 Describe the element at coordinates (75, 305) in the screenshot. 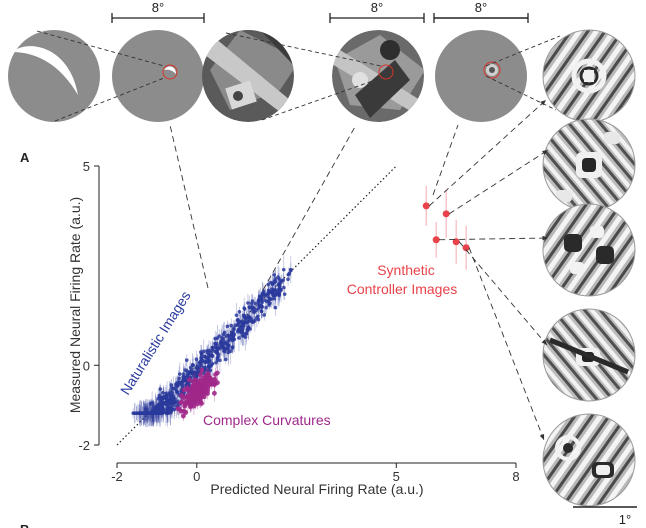

I see `y-axis-label: Measured Neural Firing Rate (a.u.)` at that location.